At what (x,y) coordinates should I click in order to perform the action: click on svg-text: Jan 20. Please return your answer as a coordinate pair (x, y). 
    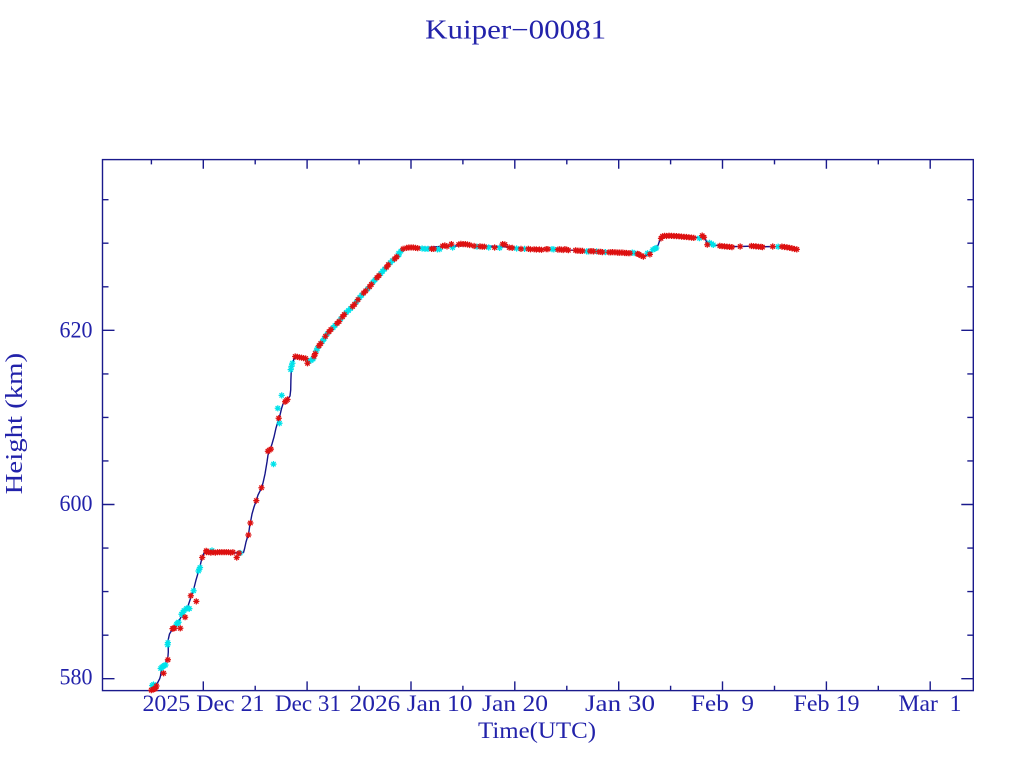
    Looking at the image, I should click on (515, 703).